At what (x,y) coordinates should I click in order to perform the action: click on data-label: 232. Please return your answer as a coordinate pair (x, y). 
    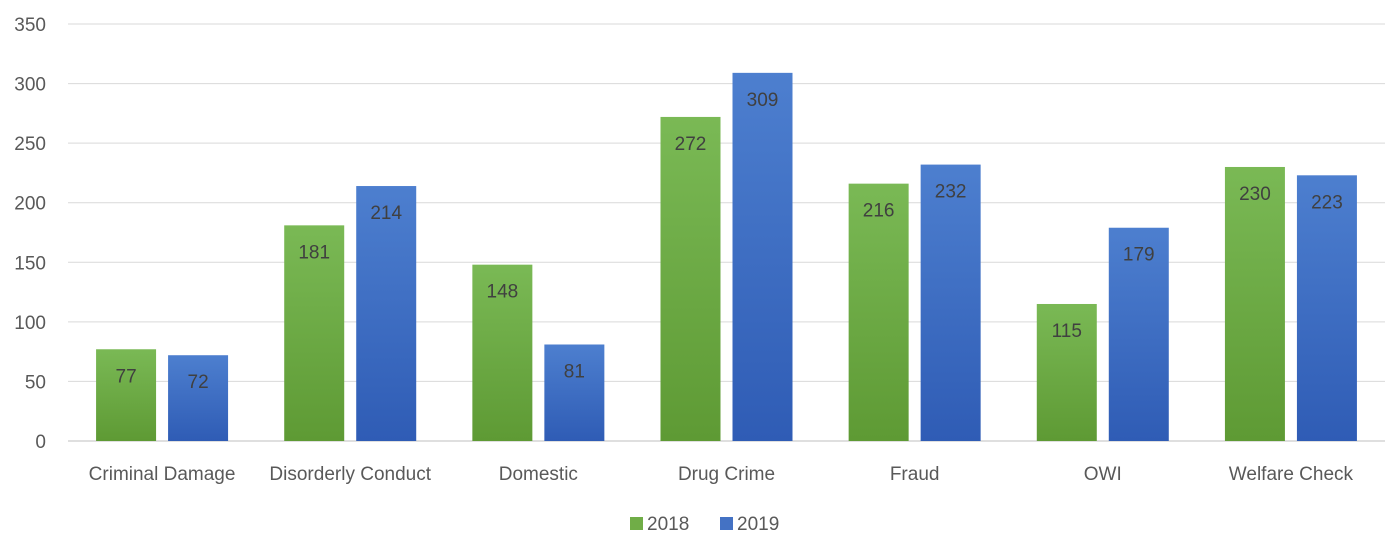
    Looking at the image, I should click on (951, 192).